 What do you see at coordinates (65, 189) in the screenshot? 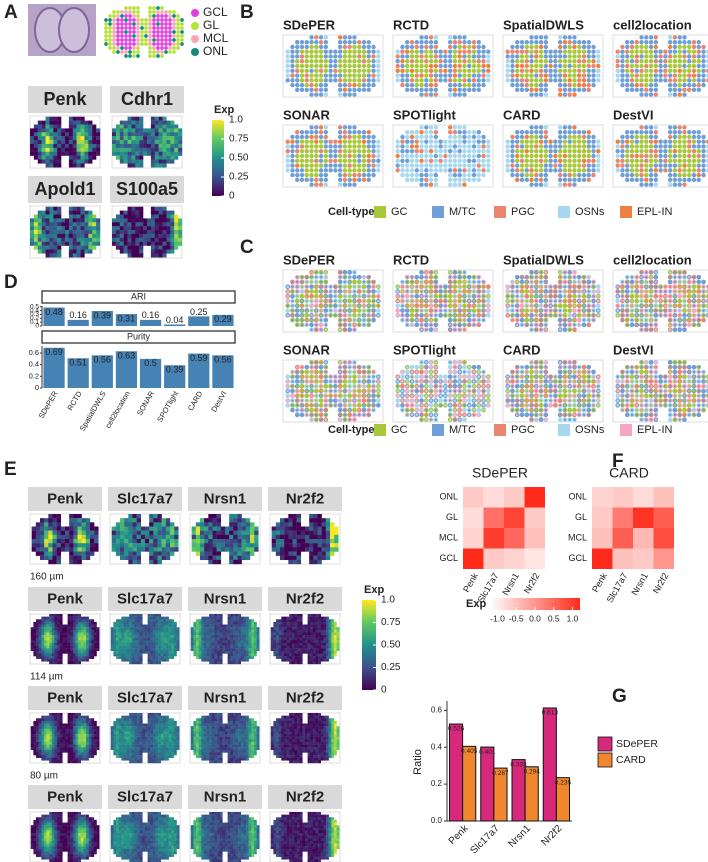
I see `gene-header` at bounding box center [65, 189].